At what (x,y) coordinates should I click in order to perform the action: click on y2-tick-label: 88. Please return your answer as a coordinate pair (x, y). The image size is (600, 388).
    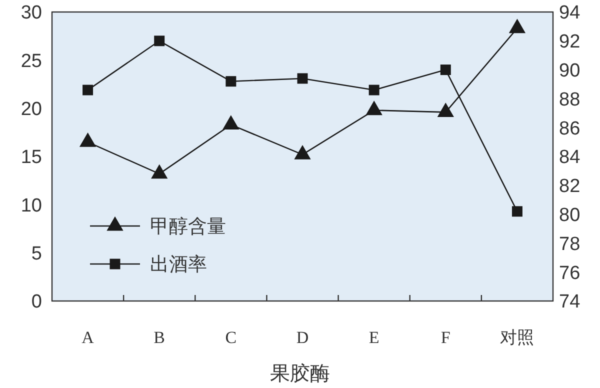
    Looking at the image, I should click on (569, 99).